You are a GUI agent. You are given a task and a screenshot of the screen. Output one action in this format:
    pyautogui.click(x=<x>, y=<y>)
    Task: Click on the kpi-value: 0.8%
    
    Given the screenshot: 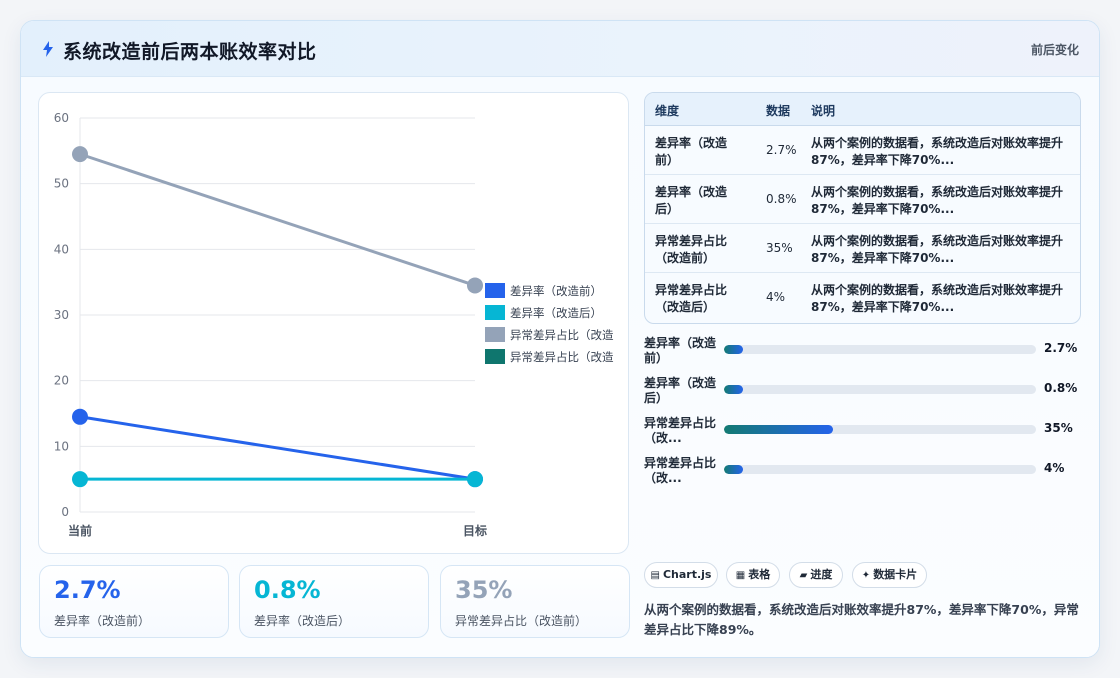 What is the action you would take?
    pyautogui.click(x=287, y=590)
    